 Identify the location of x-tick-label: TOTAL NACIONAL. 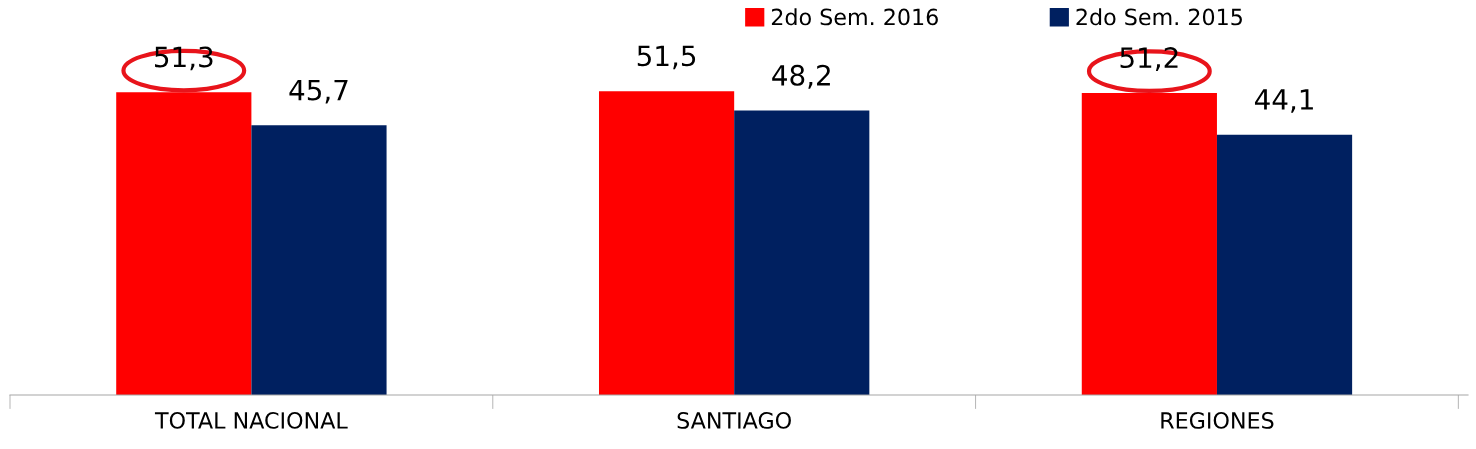
(251, 420).